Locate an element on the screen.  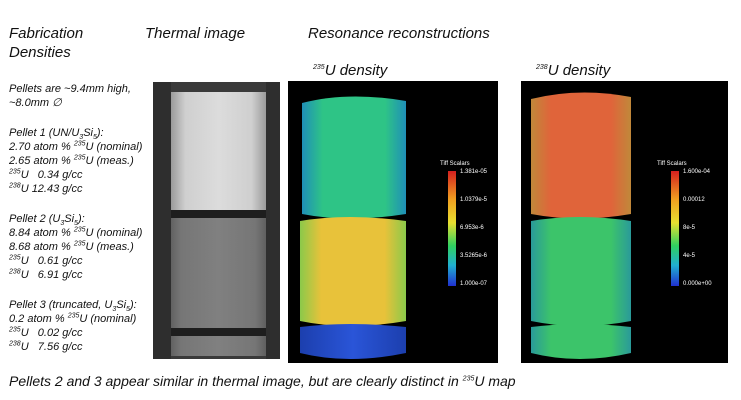
pellet-3-nominal: 0.2 atom % 235U (nominal) is located at coordinates (73, 318).